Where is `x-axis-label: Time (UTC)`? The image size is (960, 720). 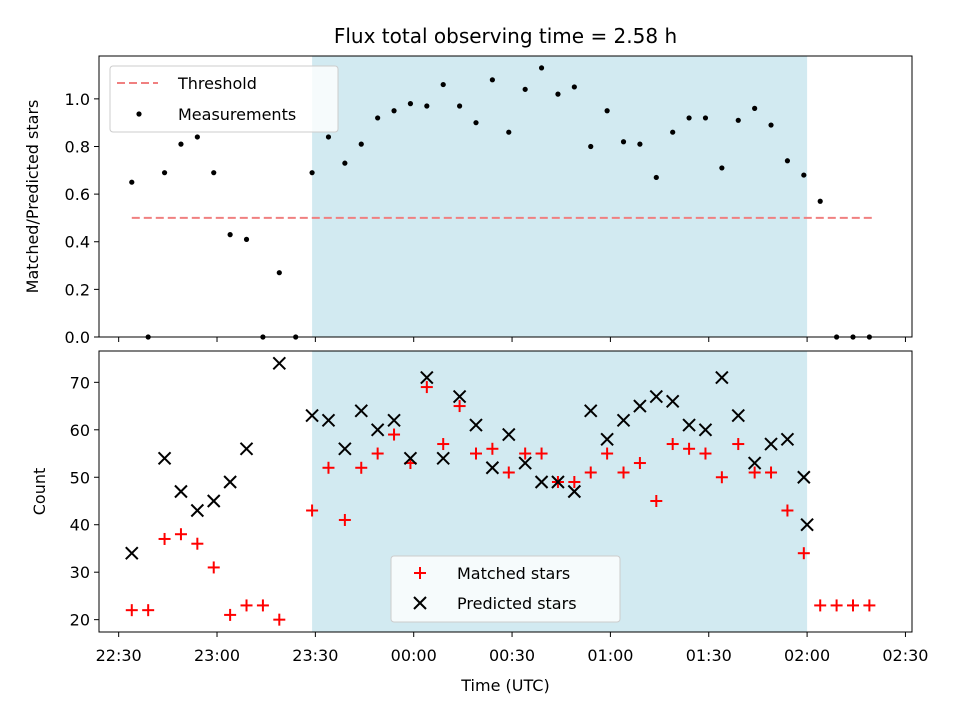 x-axis-label: Time (UTC) is located at coordinates (504, 685).